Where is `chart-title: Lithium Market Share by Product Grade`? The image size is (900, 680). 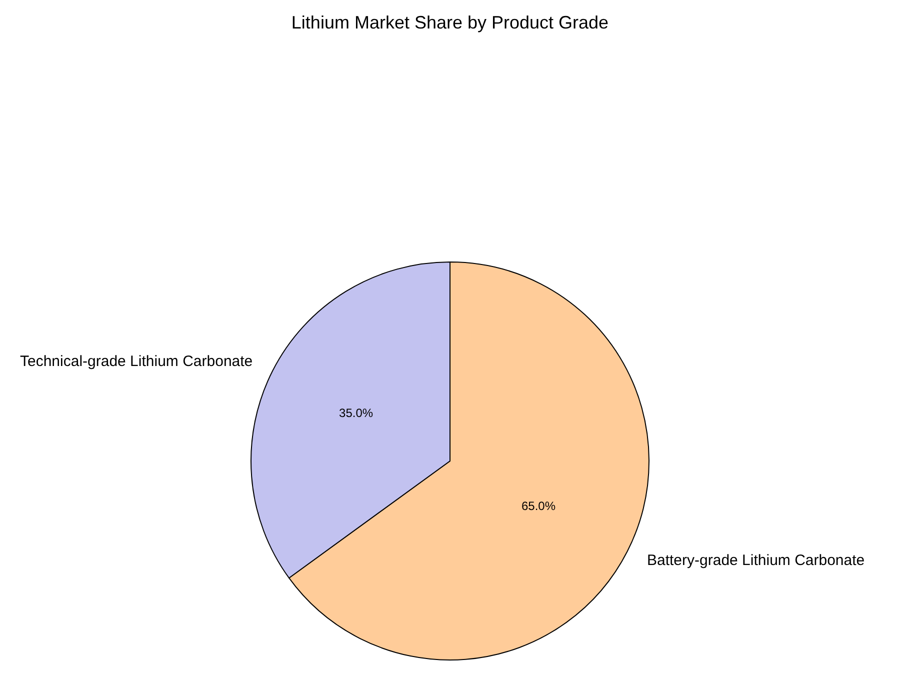 chart-title: Lithium Market Share by Product Grade is located at coordinates (450, 22).